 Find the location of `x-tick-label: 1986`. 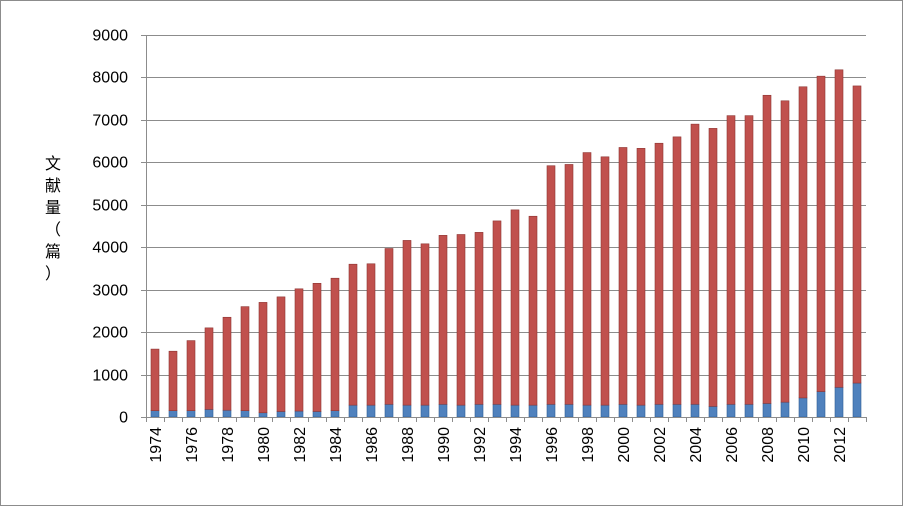

x-tick-label: 1986 is located at coordinates (372, 445).